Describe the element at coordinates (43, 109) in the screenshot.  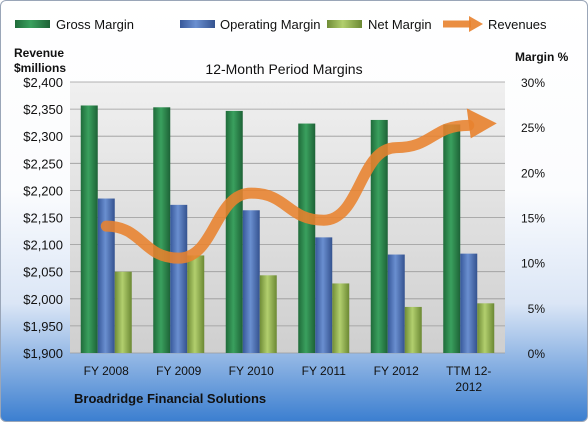
I see `left-tick-label: $2,350` at that location.